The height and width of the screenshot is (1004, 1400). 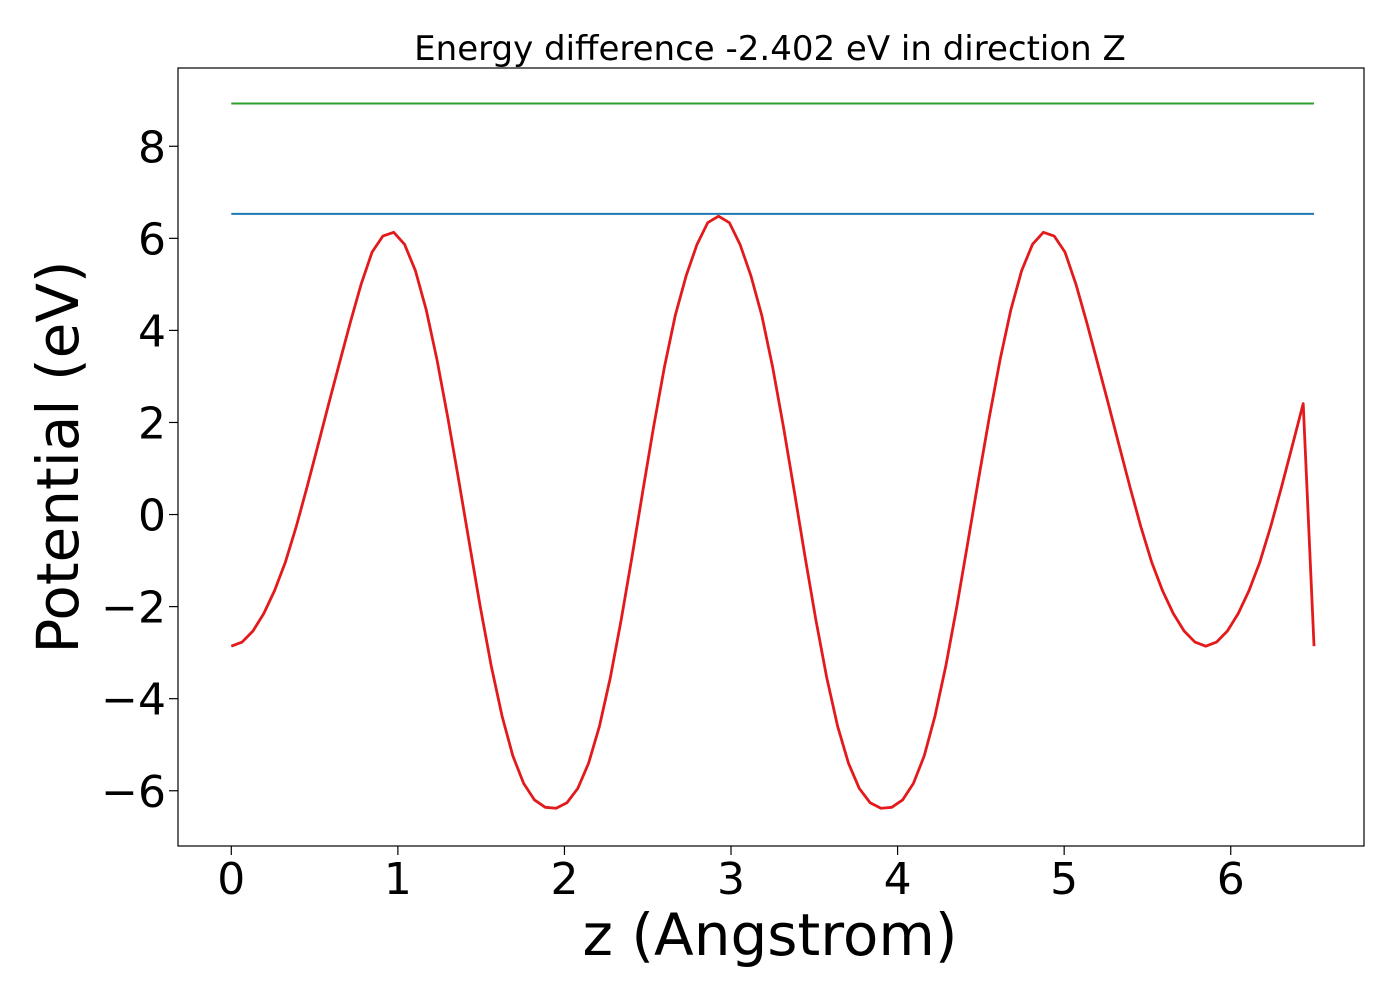 I want to click on x-axis-ticks: 0 1 2 3 4 5 6, so click(x=731, y=875).